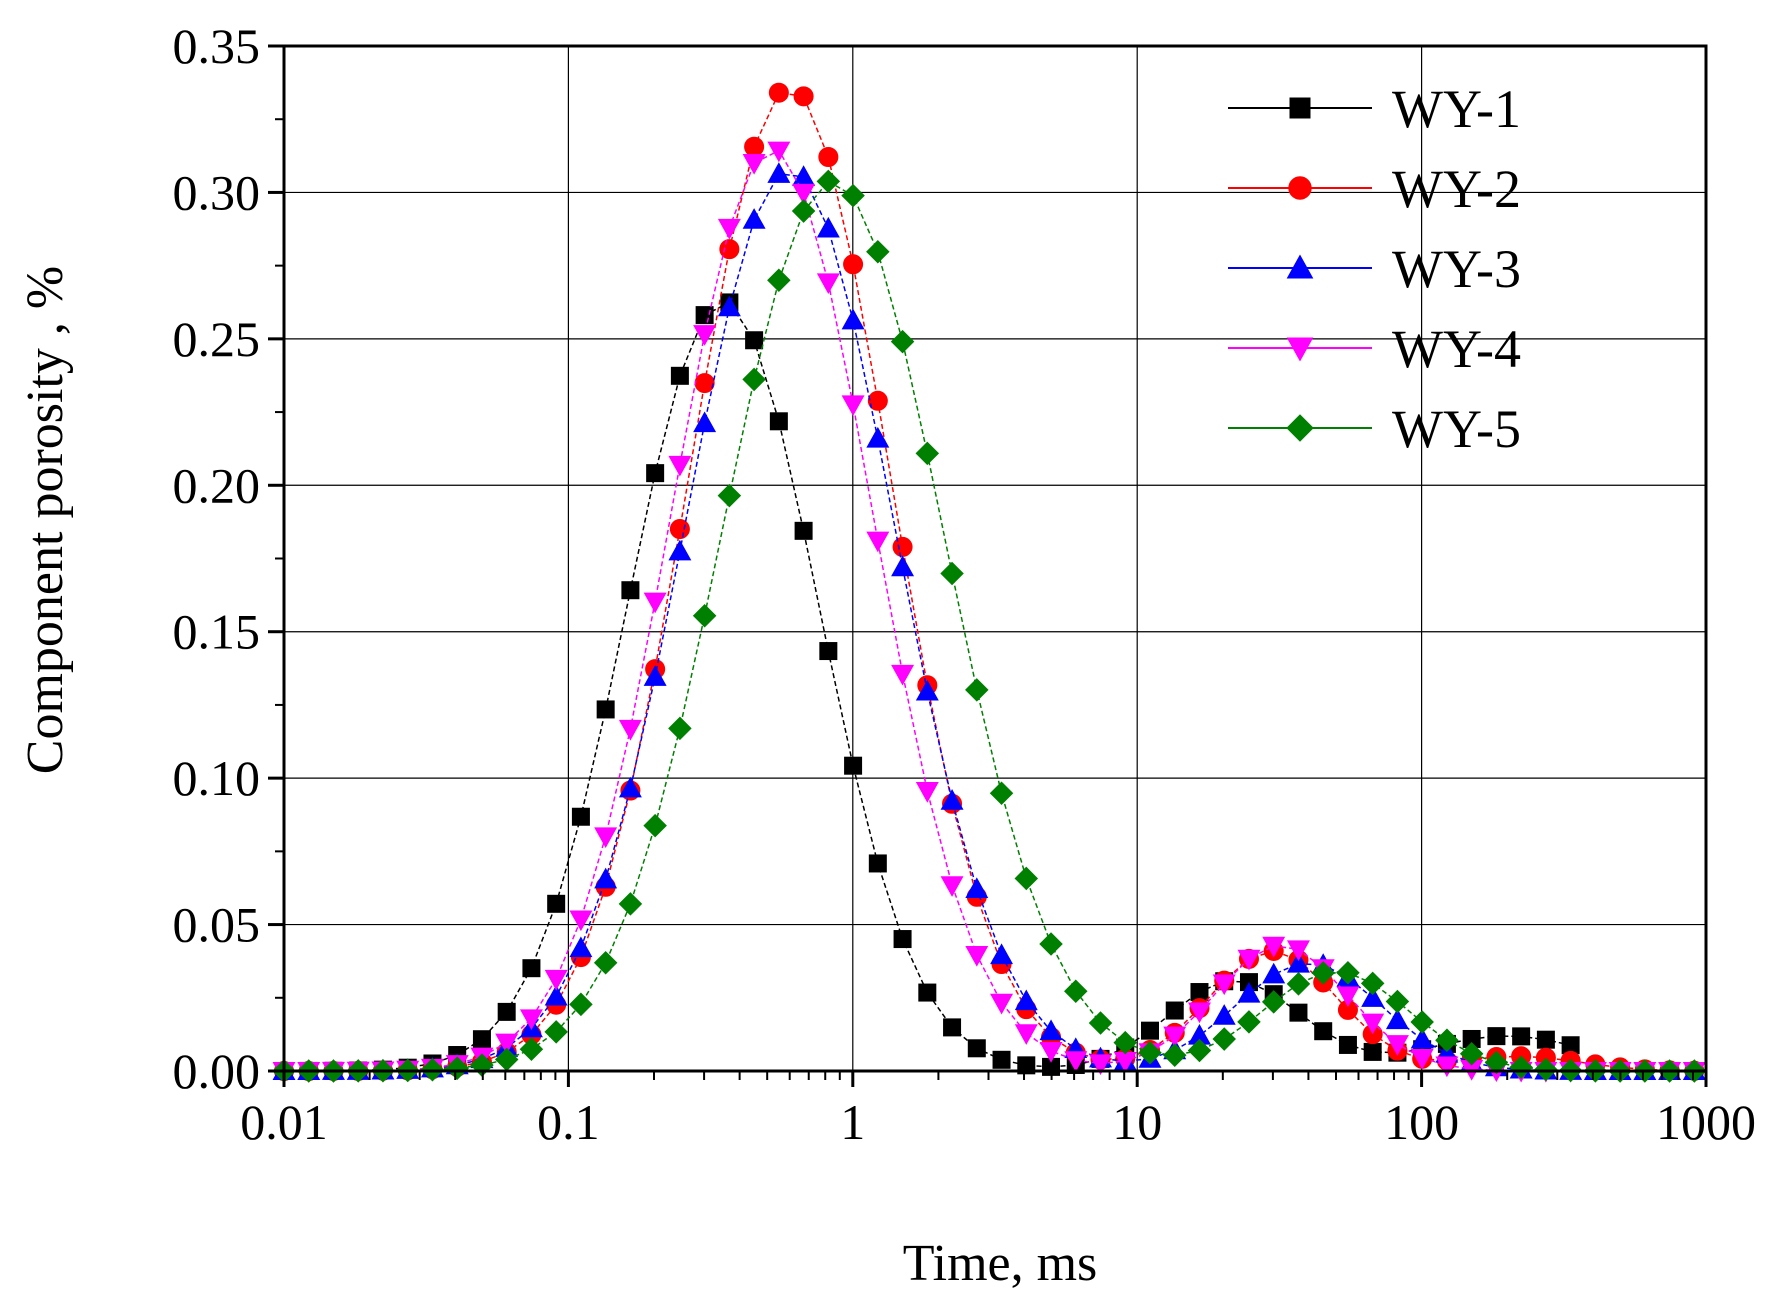 Image resolution: width=1782 pixels, height=1302 pixels. What do you see at coordinates (1000, 1263) in the screenshot?
I see `x-axis-title: Time, ms` at bounding box center [1000, 1263].